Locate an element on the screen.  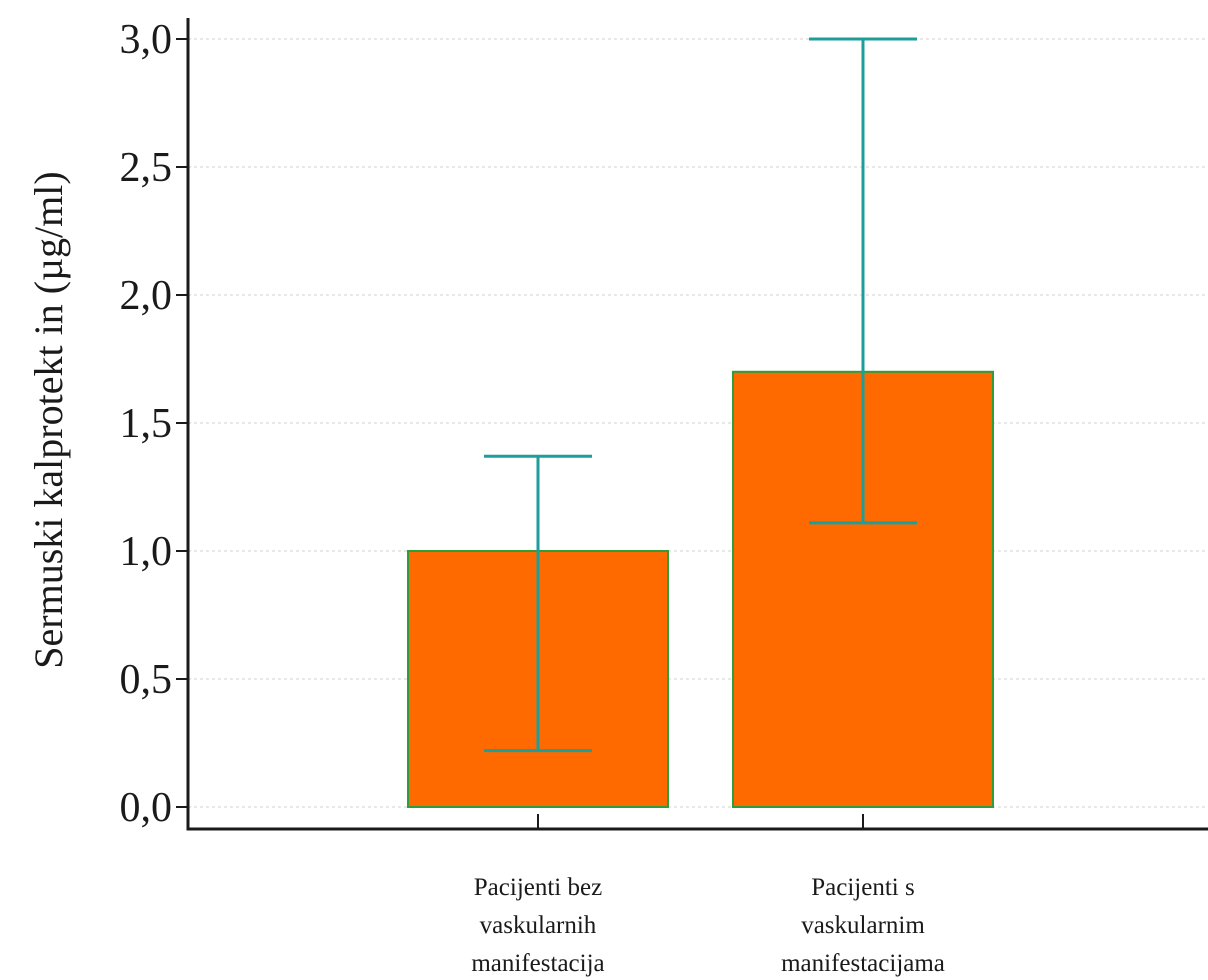
y-ticks: 0,0 0,5 1,0 1,5 2,0 2,5 3,0 is located at coordinates (154, 424).